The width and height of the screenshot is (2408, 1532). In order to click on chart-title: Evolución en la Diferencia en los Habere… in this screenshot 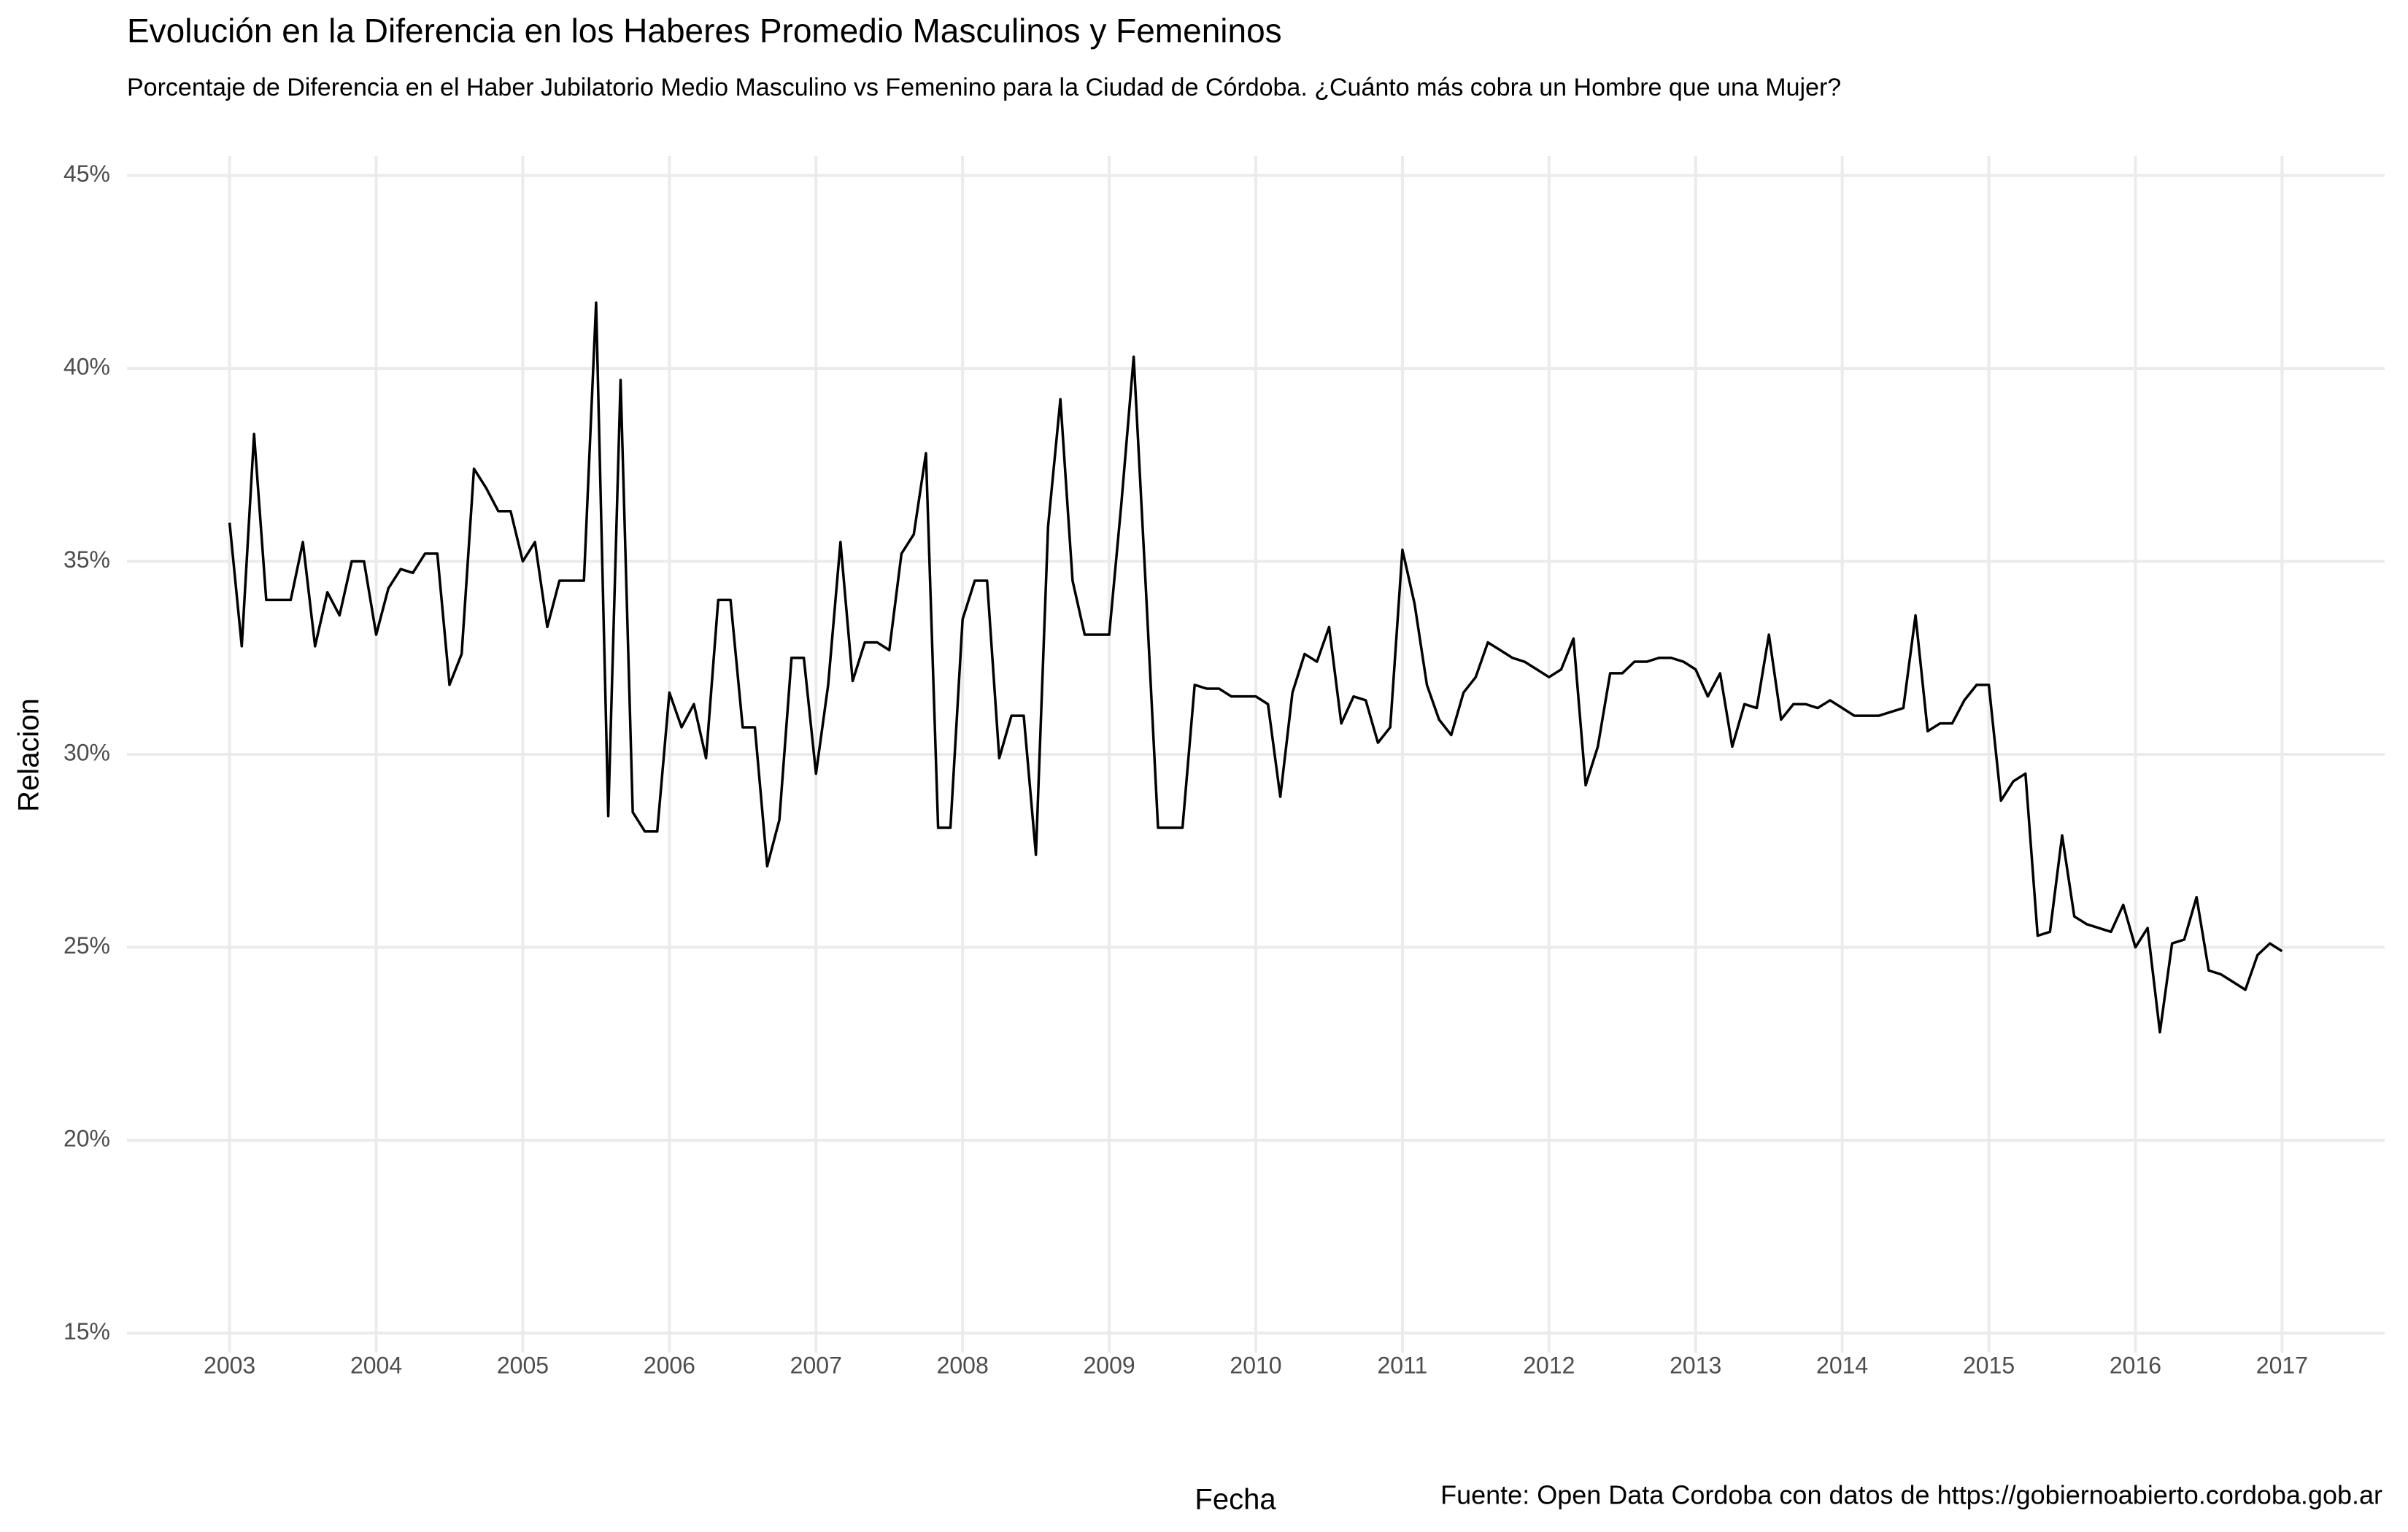, I will do `click(704, 31)`.